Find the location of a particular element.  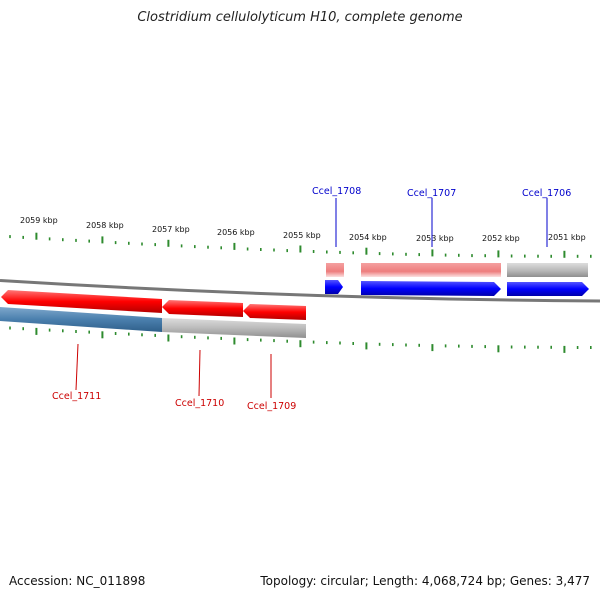

kbp-label-2054: 2054 kbp is located at coordinates (368, 237).